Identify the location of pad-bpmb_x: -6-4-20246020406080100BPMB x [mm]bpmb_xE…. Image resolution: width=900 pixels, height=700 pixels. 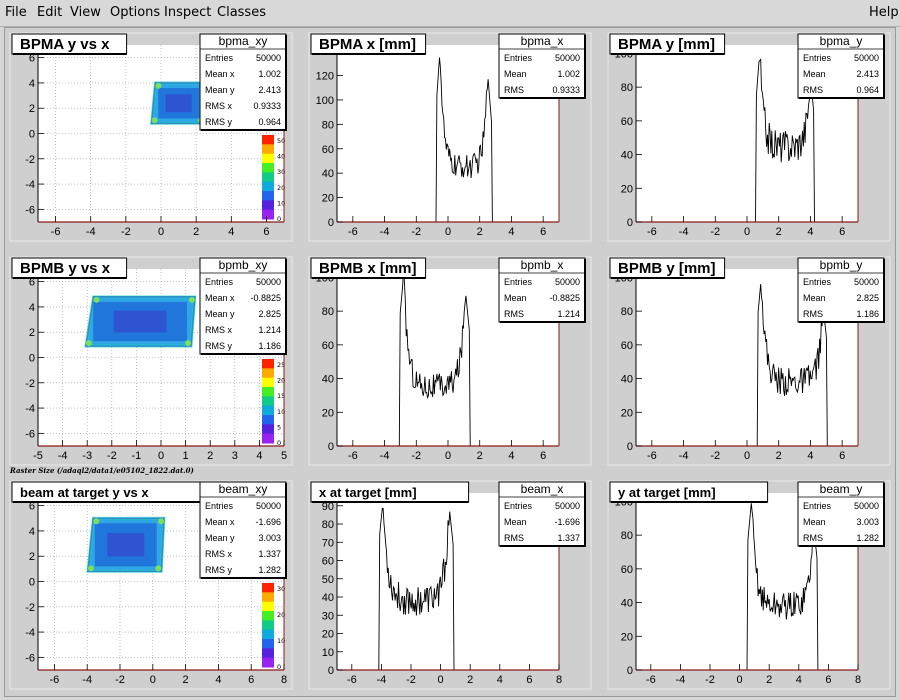
(450, 361).